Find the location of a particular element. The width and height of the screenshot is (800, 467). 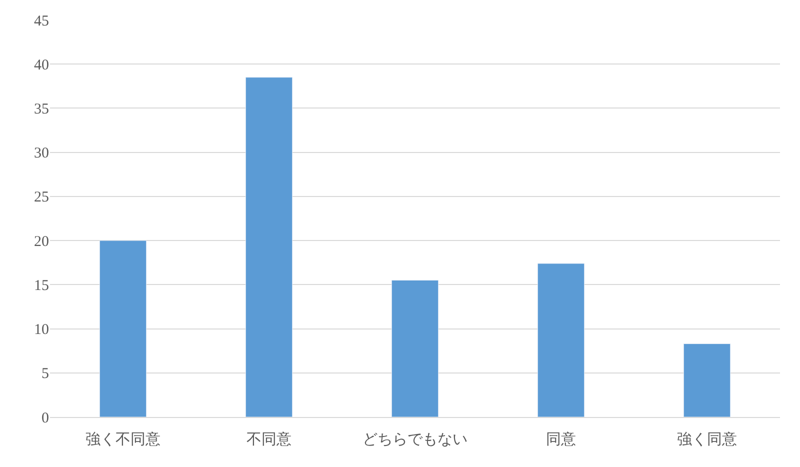

y-tick-label: 20 is located at coordinates (41, 242).